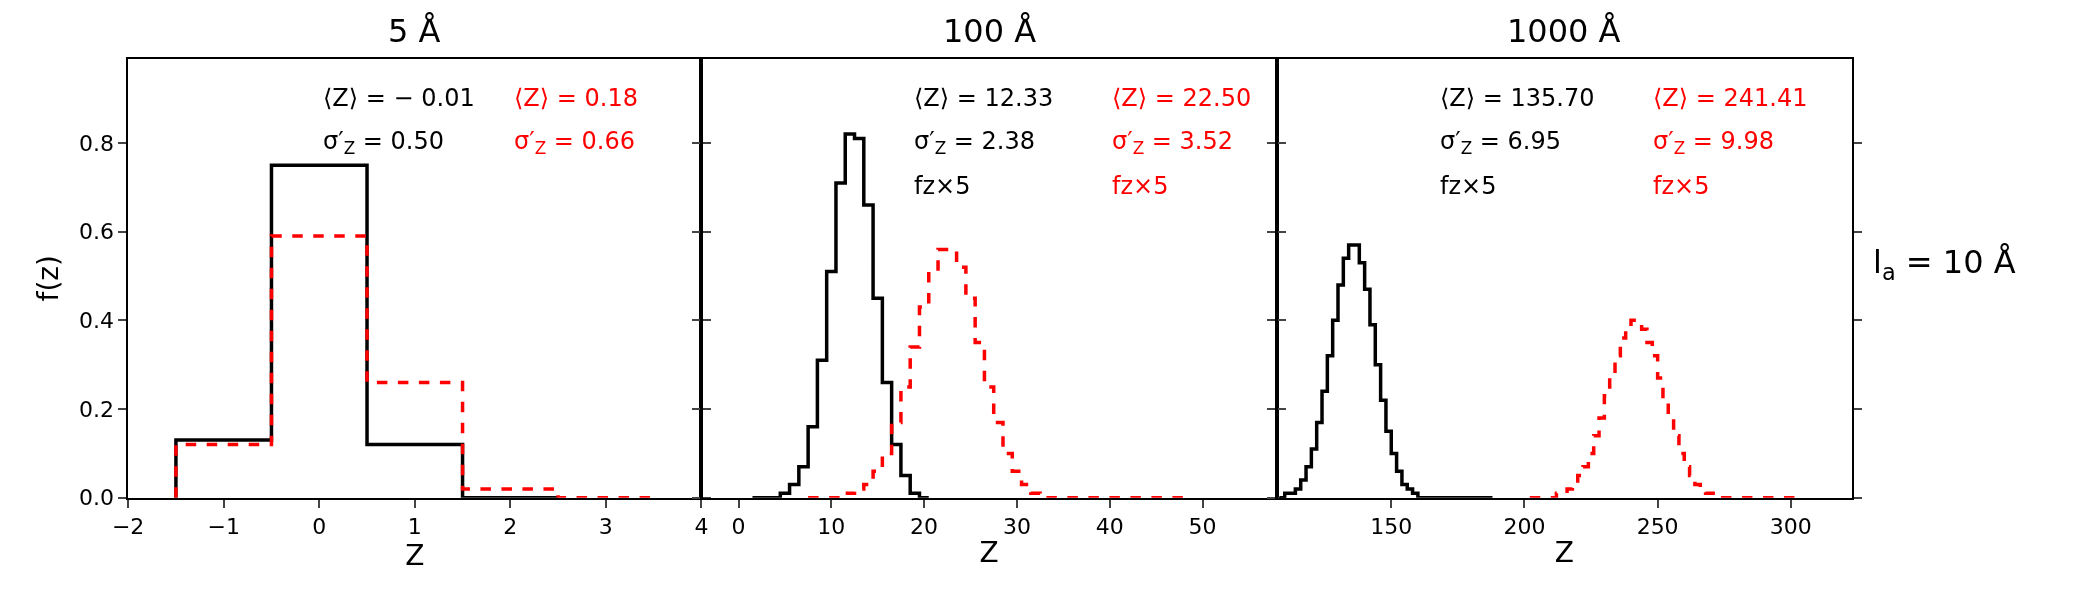 Image resolution: width=2100 pixels, height=600 pixels. I want to click on annotation: ⟨Z⟩ = 135.70, so click(1517, 98).